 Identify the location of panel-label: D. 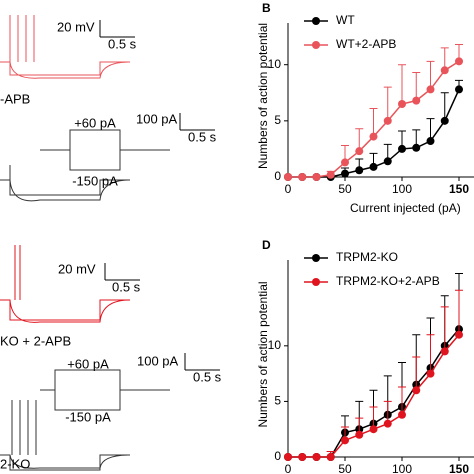
(266, 245).